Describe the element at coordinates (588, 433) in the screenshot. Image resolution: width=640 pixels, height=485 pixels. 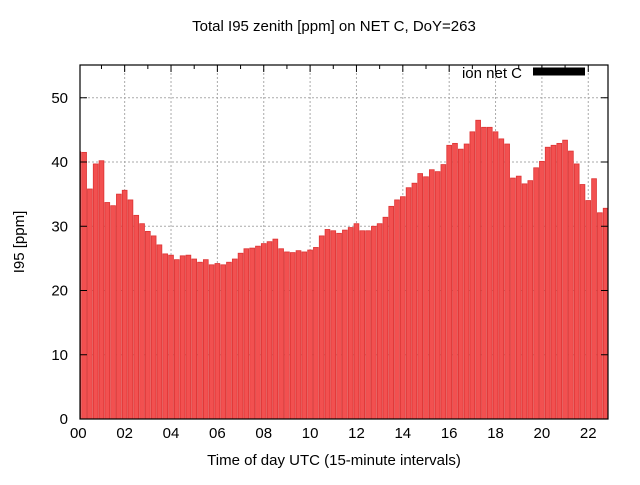
I see `x-tick-label: 22` at that location.